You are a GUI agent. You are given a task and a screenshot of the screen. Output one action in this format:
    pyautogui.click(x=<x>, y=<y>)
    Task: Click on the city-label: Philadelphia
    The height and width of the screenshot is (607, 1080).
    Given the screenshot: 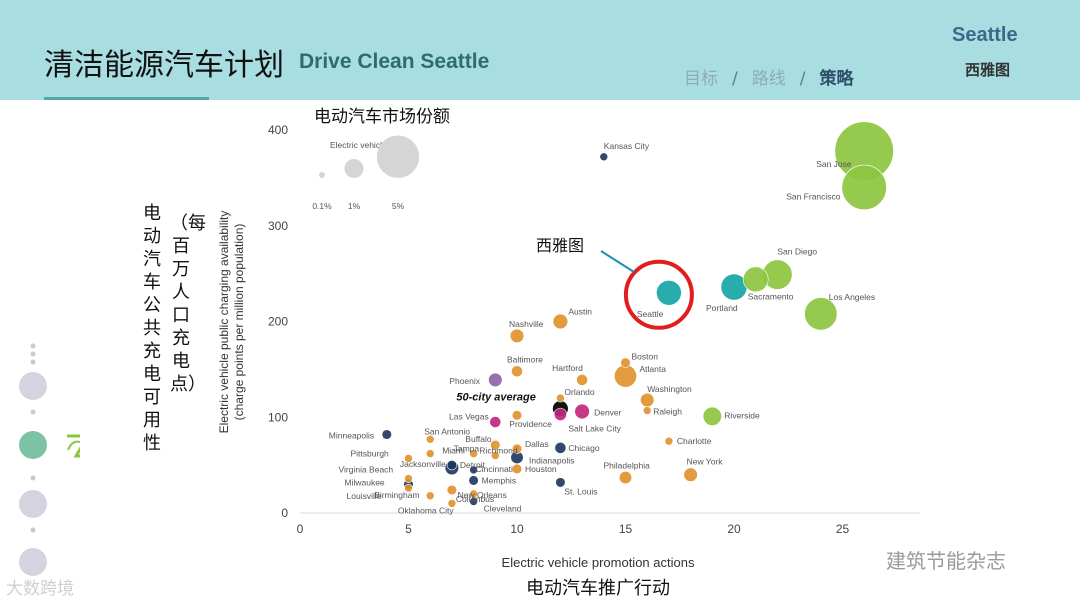 What is the action you would take?
    pyautogui.click(x=627, y=466)
    